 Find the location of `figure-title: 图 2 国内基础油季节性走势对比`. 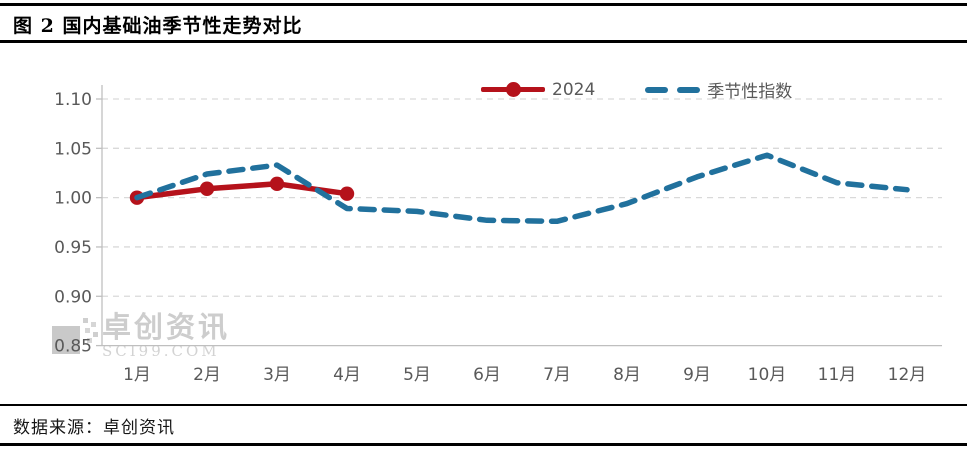

figure-title: 图 2 国内基础油季节性走势对比 is located at coordinates (158, 26).